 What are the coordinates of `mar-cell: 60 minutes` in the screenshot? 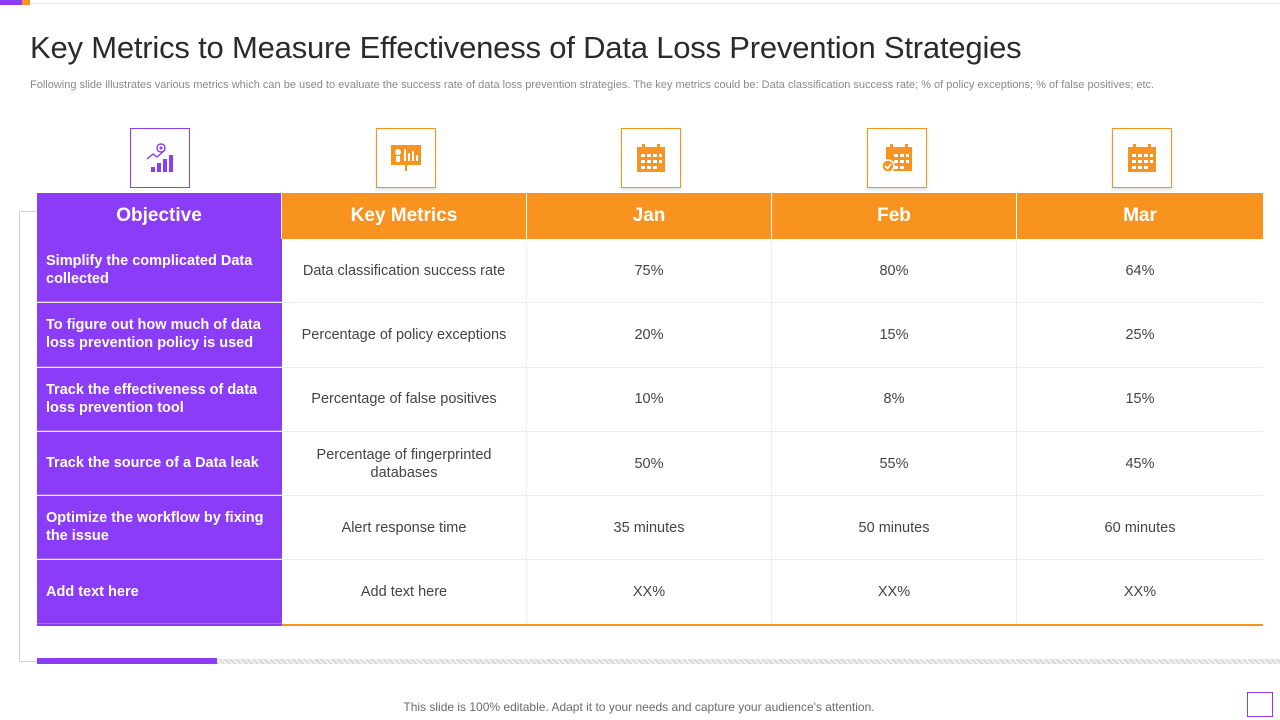 It's located at (1140, 527).